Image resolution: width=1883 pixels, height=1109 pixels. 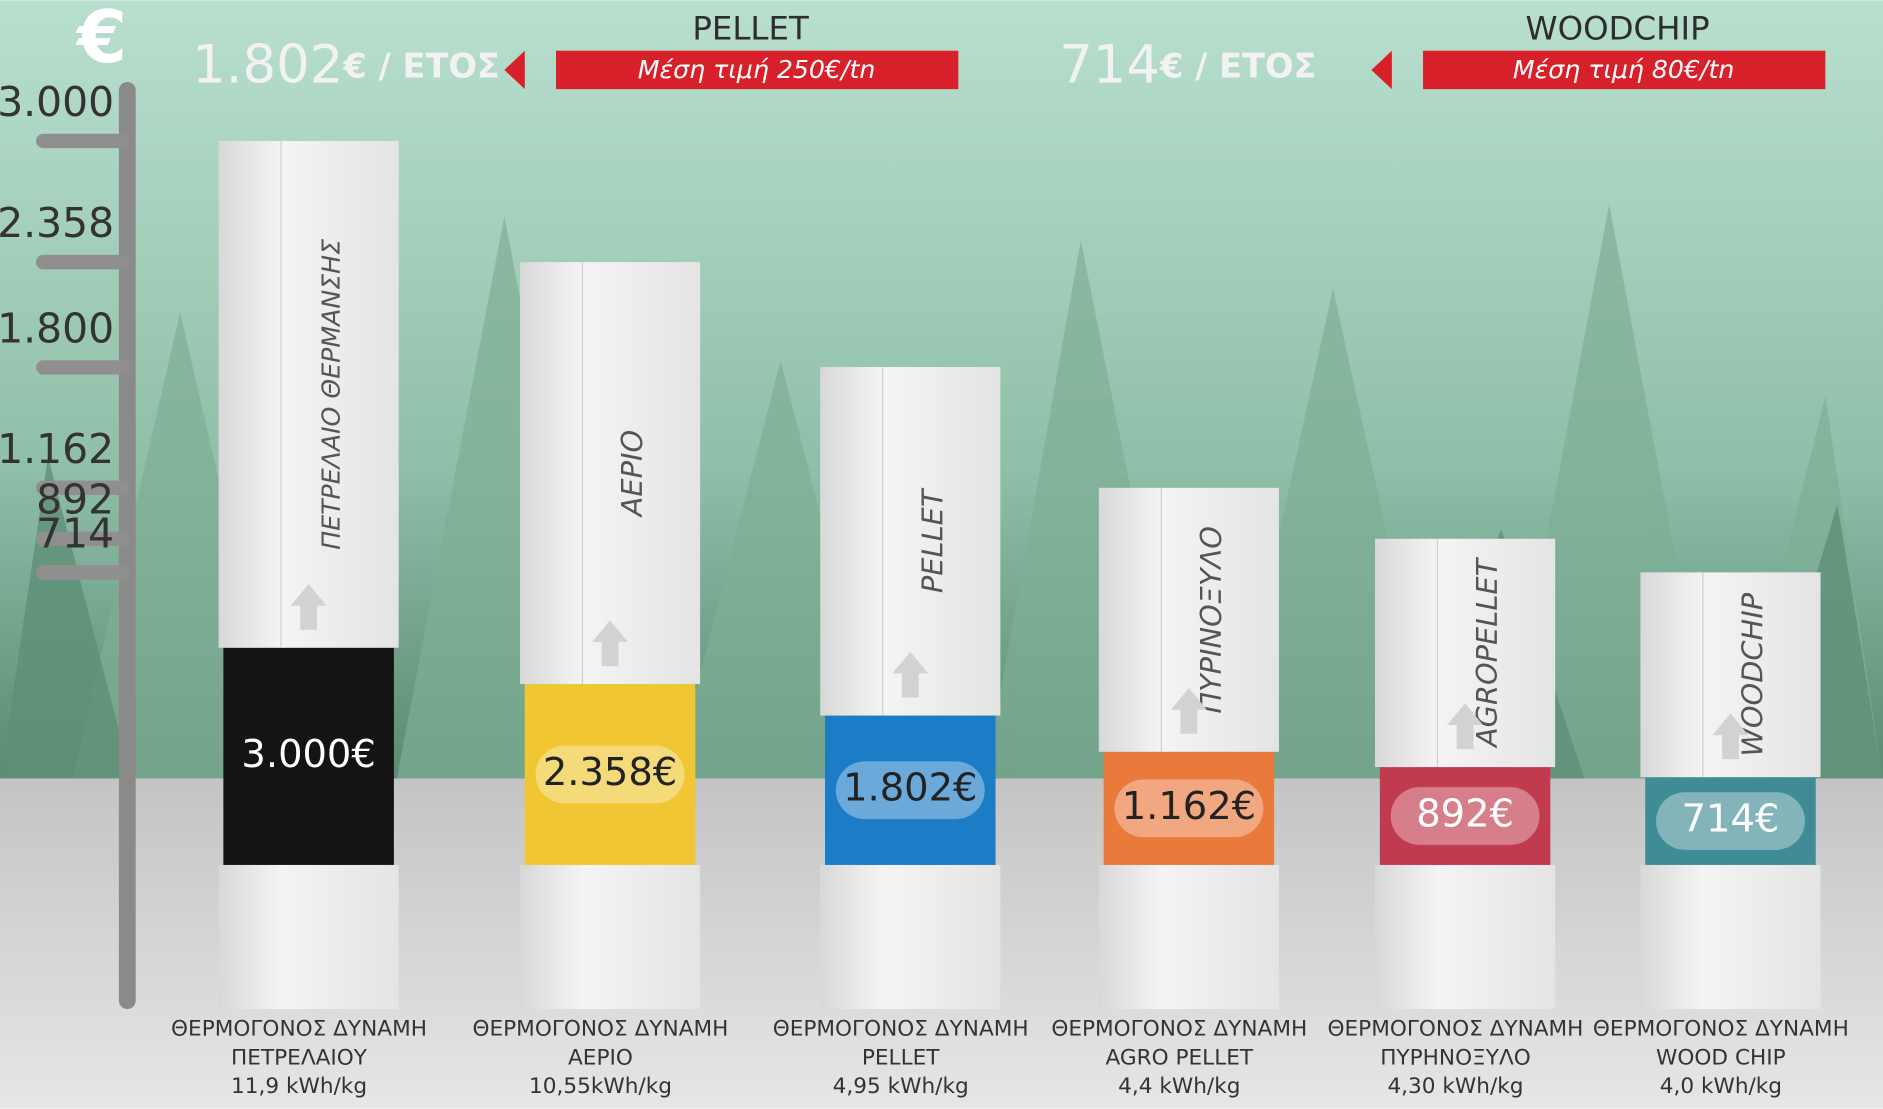 I want to click on value-label: 3.000€, so click(x=308, y=754).